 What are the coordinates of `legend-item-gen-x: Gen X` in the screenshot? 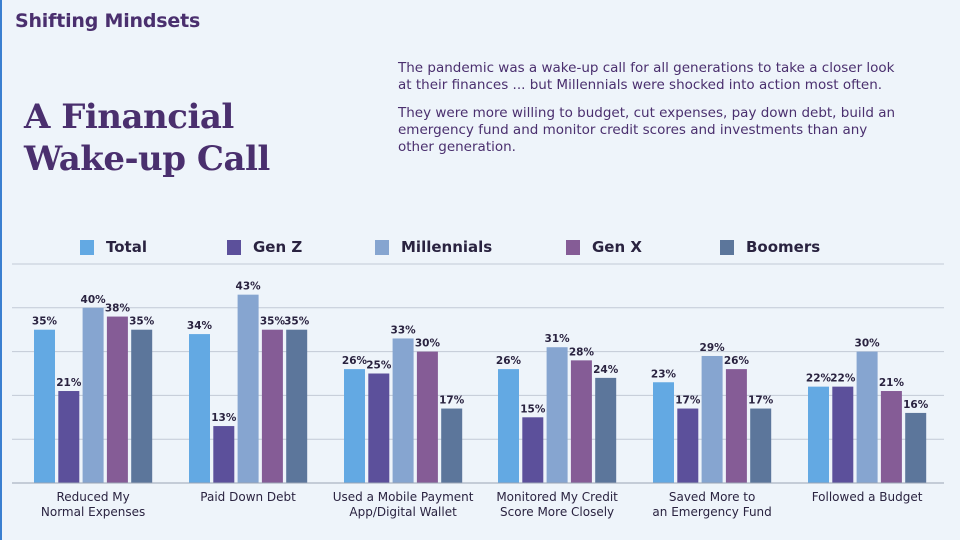 It's located at (604, 247).